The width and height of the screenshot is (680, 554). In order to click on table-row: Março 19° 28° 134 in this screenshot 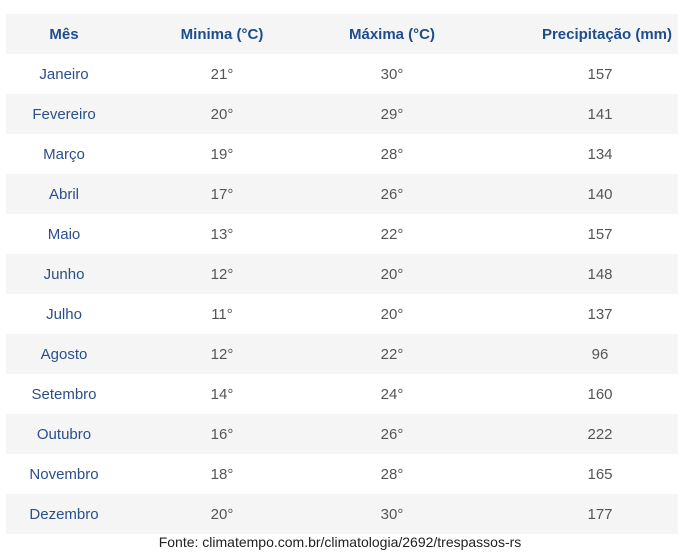, I will do `click(342, 154)`.